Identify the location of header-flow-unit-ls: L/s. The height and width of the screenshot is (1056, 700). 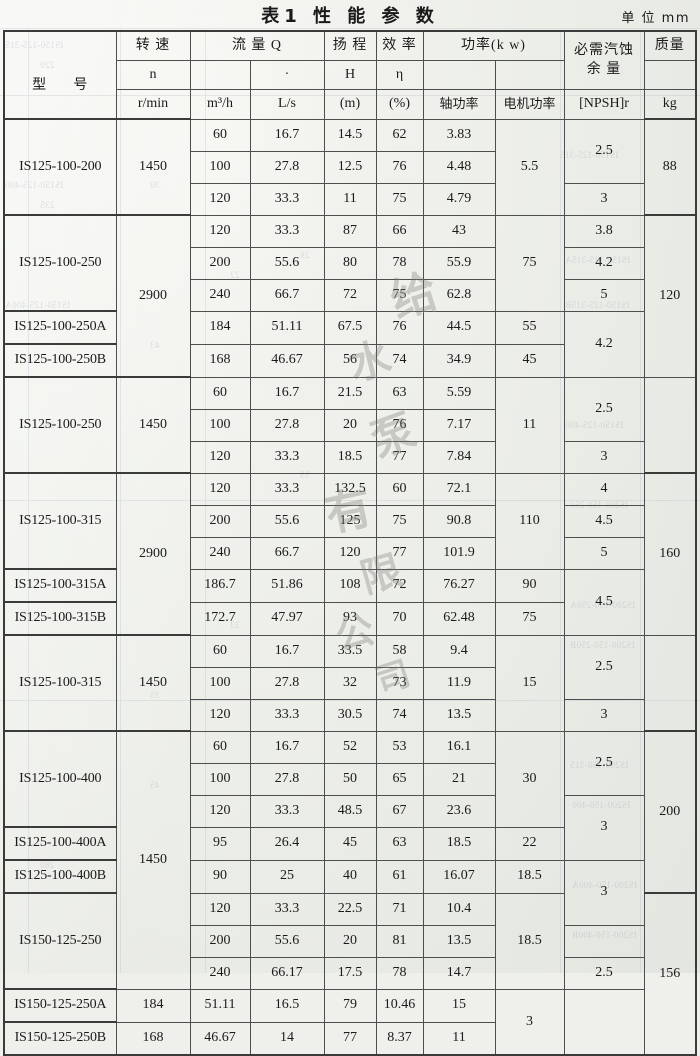
(287, 104).